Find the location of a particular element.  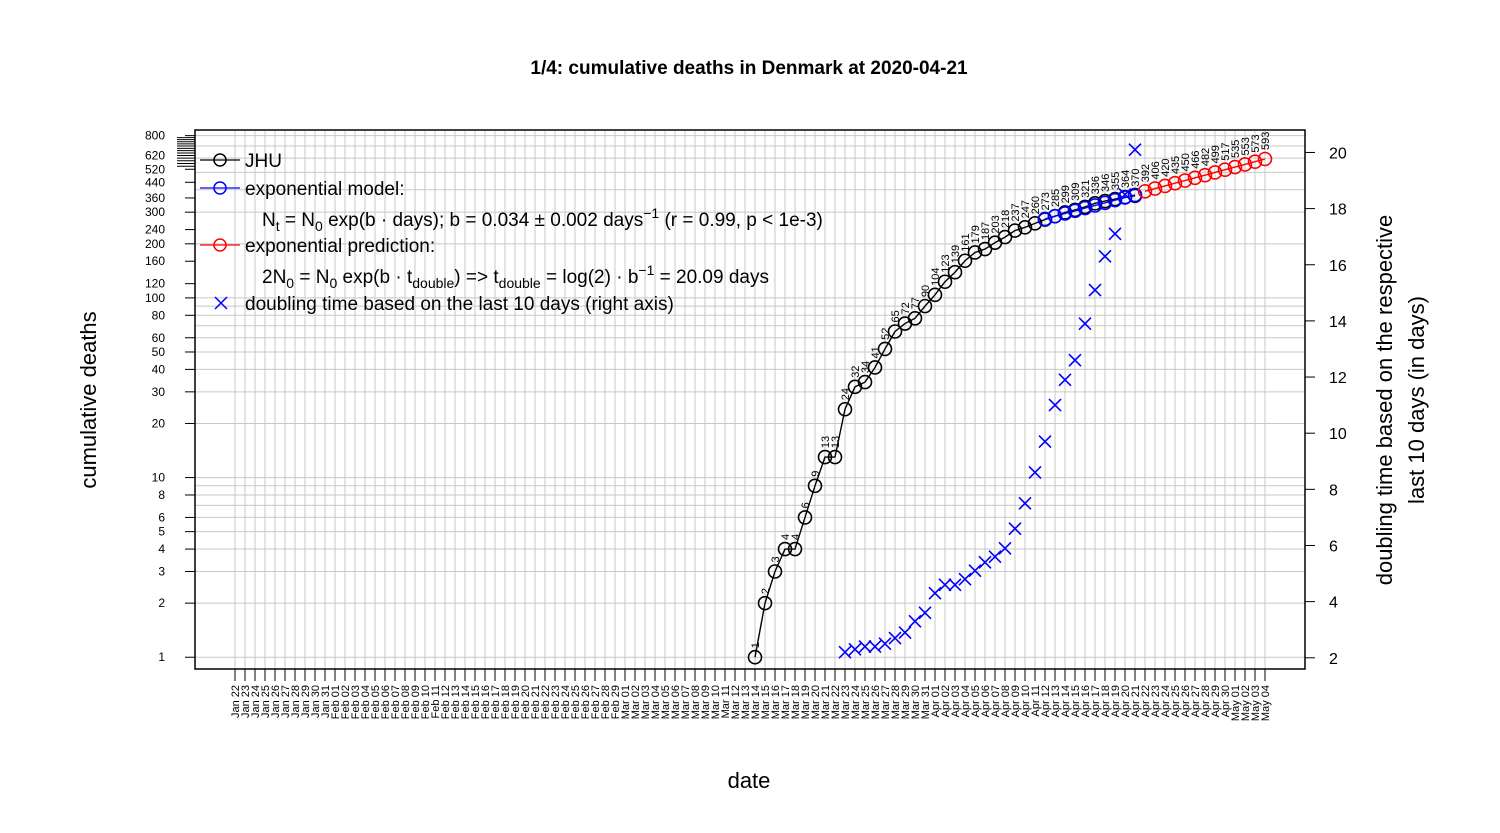

x-tick-label: Apr 17 is located at coordinates (1096, 701).